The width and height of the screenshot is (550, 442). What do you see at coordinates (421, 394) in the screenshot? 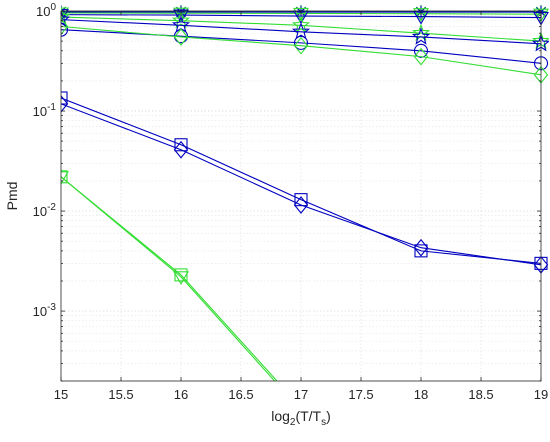
I see `x-tick-label: 18` at bounding box center [421, 394].